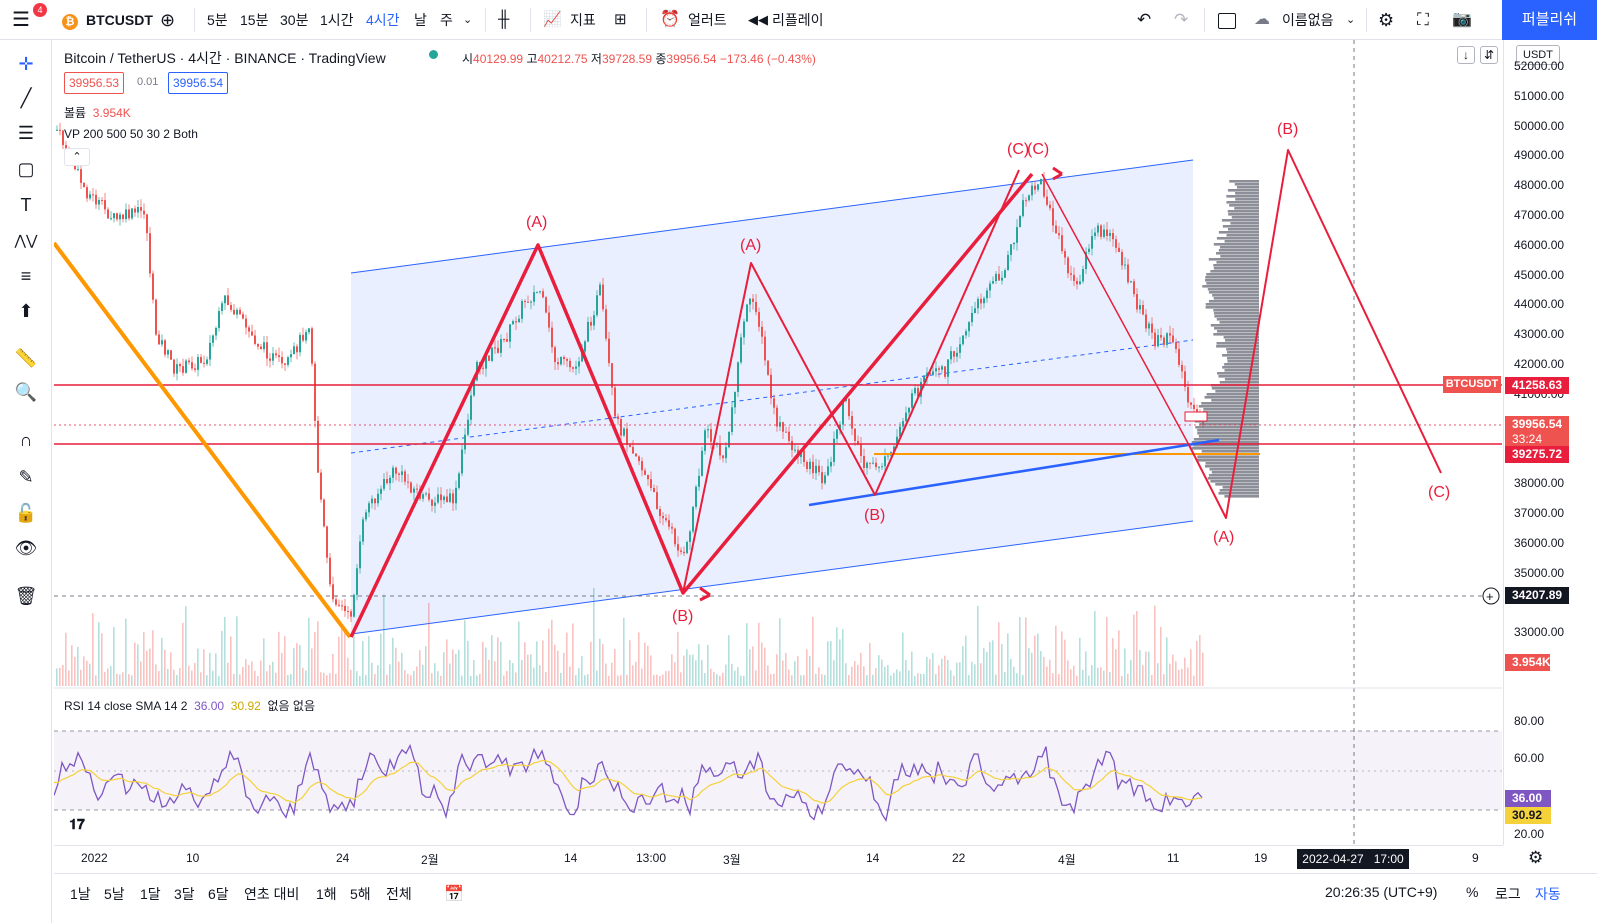  What do you see at coordinates (1489, 55) in the screenshot?
I see `maximize-pane-icon: ⇵` at bounding box center [1489, 55].